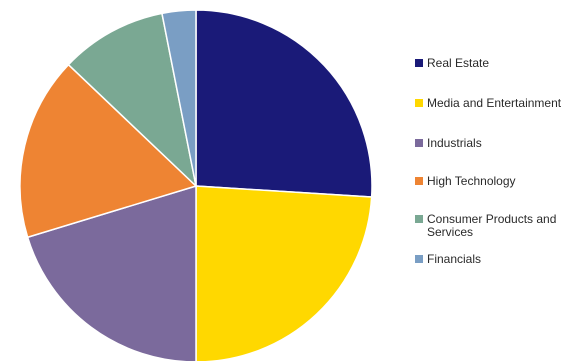 The width and height of the screenshot is (584, 361). What do you see at coordinates (419, 259) in the screenshot?
I see `legend-swatch-financials` at bounding box center [419, 259].